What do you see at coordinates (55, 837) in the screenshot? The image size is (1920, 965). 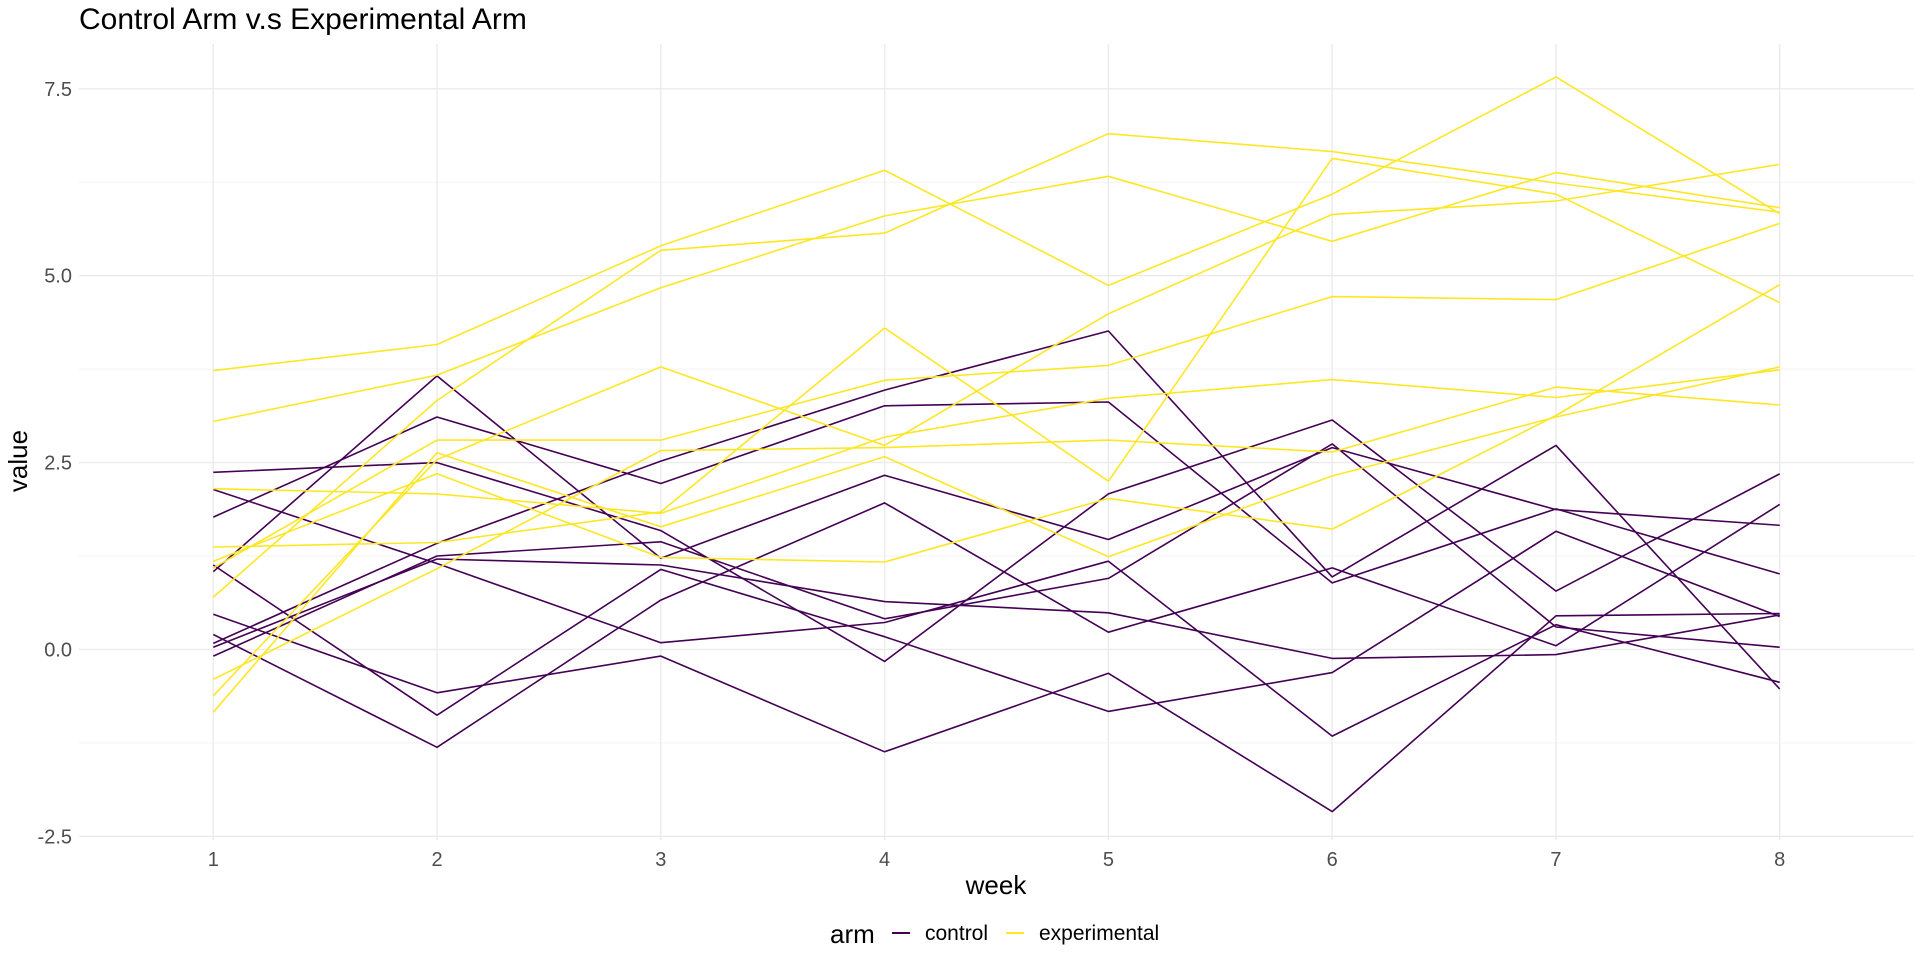 I see `y-tick-label: -2.5` at bounding box center [55, 837].